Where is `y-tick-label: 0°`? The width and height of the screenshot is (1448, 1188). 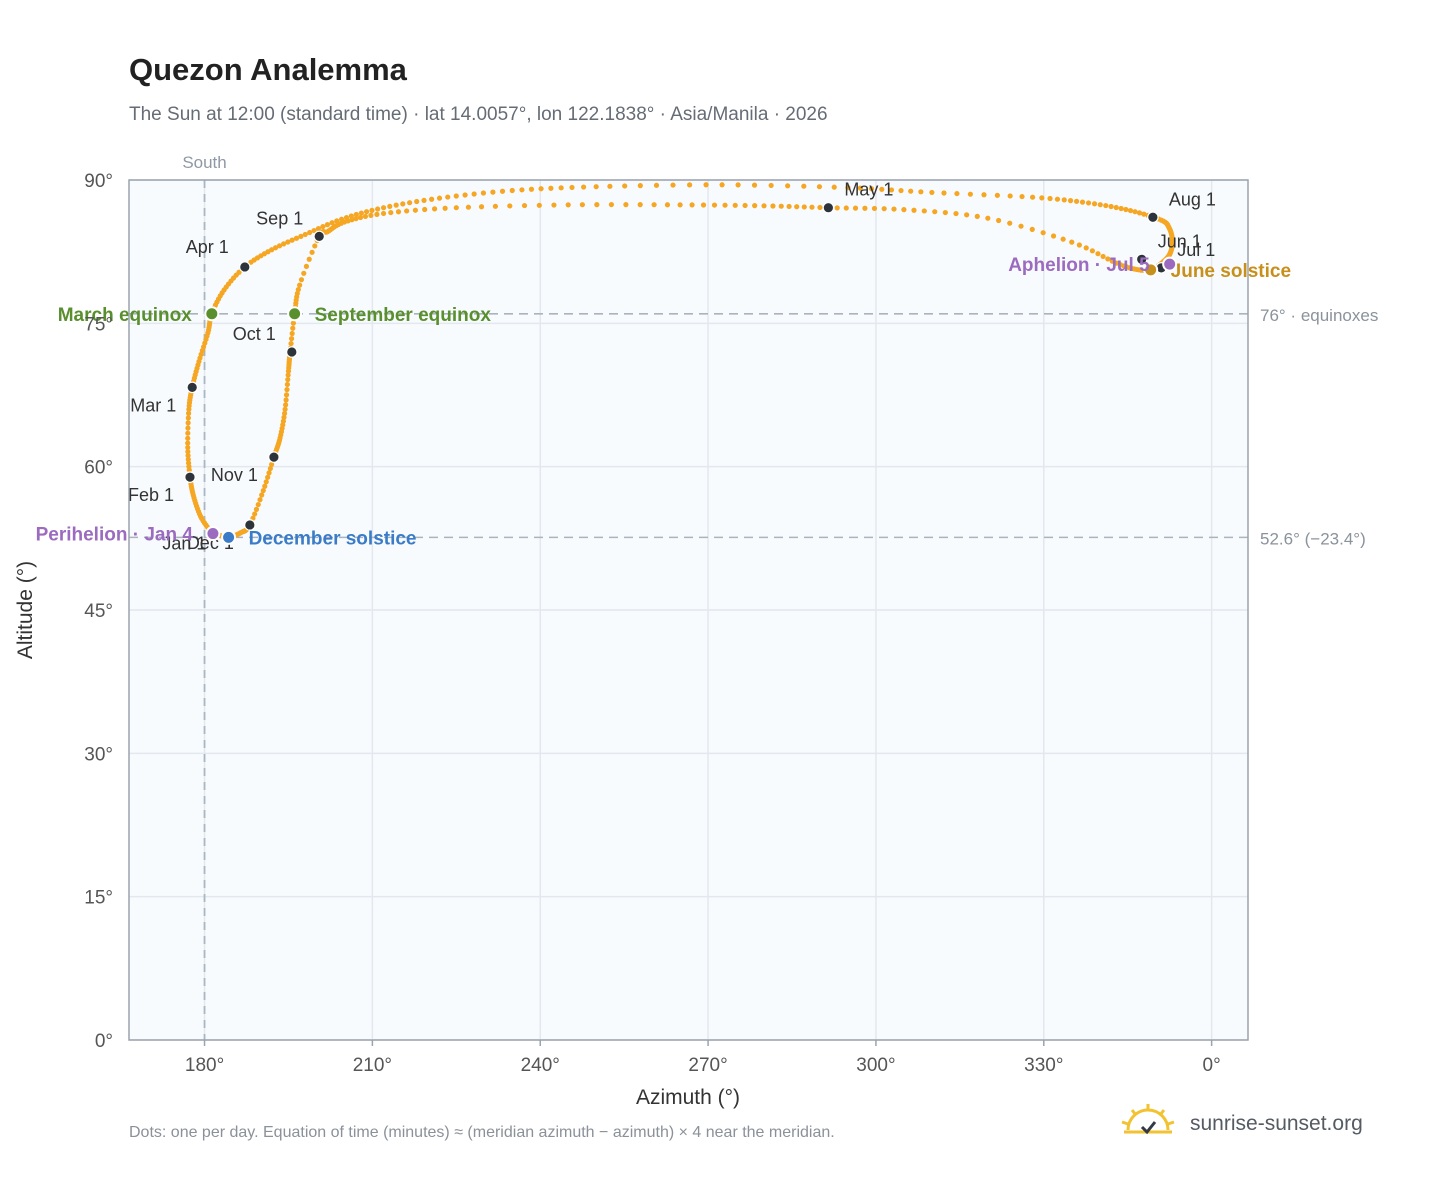 y-tick-label: 0° is located at coordinates (104, 1041).